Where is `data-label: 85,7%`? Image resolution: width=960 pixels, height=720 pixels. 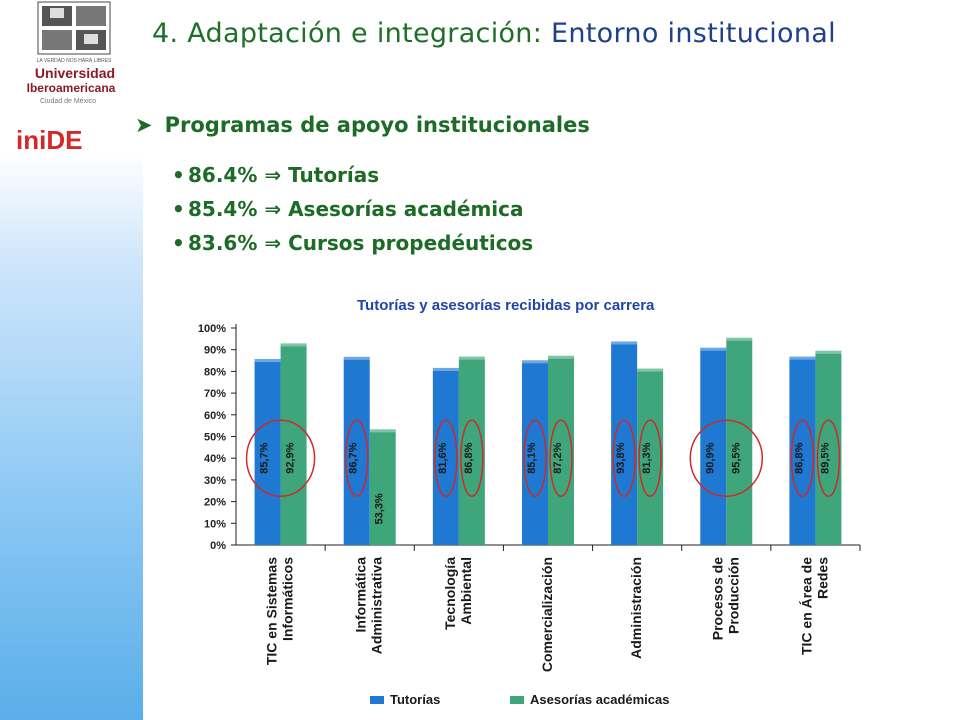 data-label: 85,7% is located at coordinates (265, 457).